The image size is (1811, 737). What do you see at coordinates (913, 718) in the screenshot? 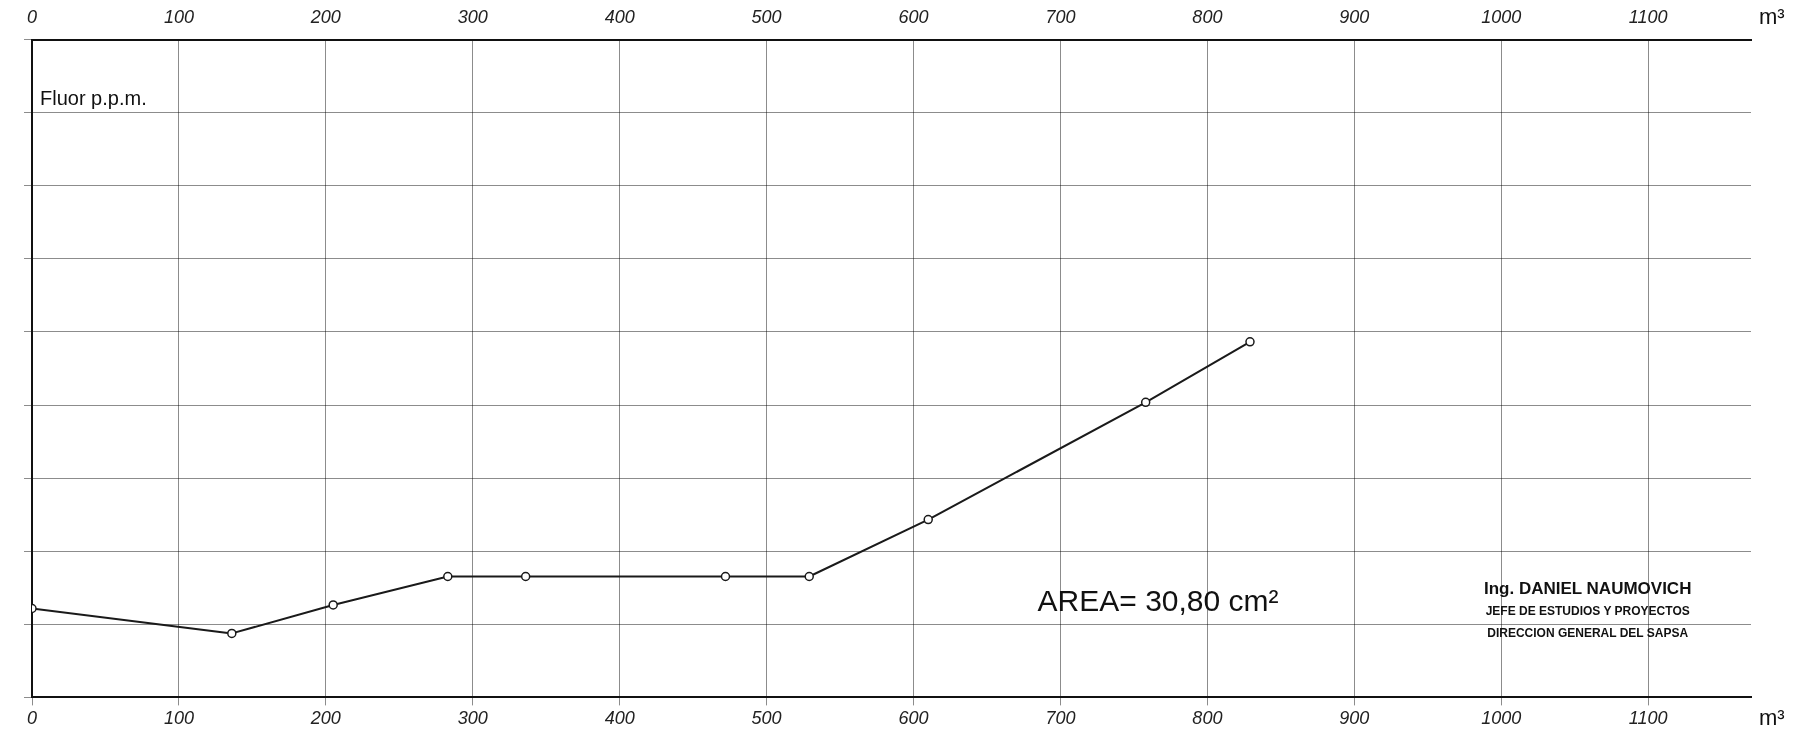
I see `x2-tick-label: 600` at bounding box center [913, 718].